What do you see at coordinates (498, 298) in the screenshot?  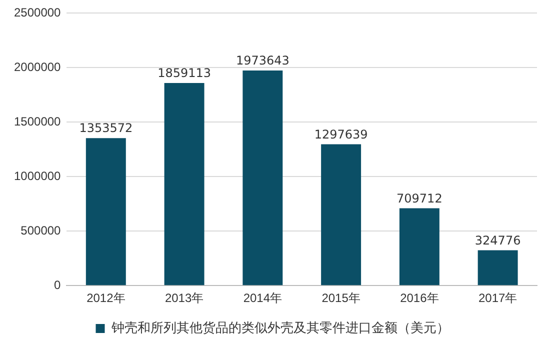 I see `x-tick-label: 2017年` at bounding box center [498, 298].